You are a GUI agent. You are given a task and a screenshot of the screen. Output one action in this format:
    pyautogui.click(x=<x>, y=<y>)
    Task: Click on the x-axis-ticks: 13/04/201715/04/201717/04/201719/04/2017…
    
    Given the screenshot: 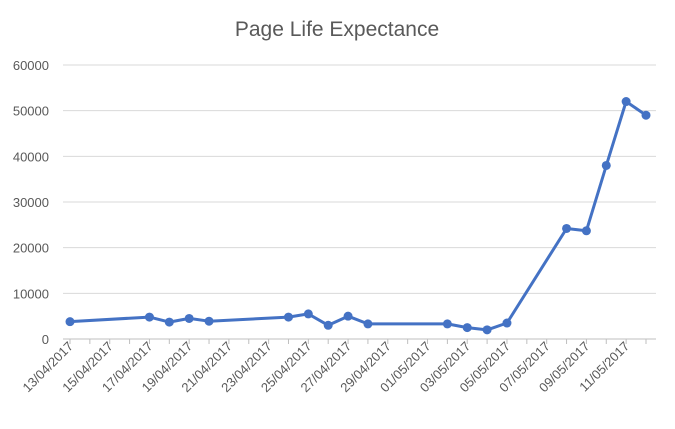 What is the action you would take?
    pyautogui.click(x=333, y=367)
    